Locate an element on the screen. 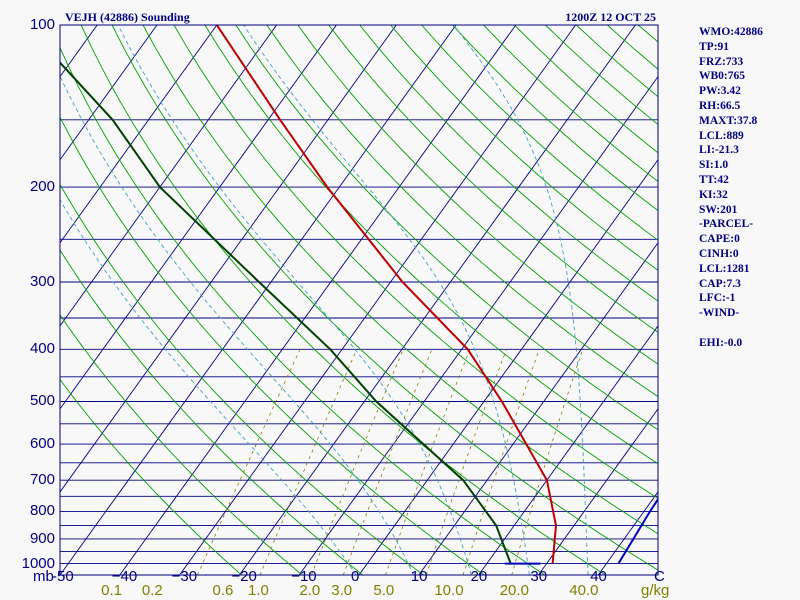 Image resolution: width=800 pixels, height=600 pixels. index-value: -WIND- is located at coordinates (719, 313).